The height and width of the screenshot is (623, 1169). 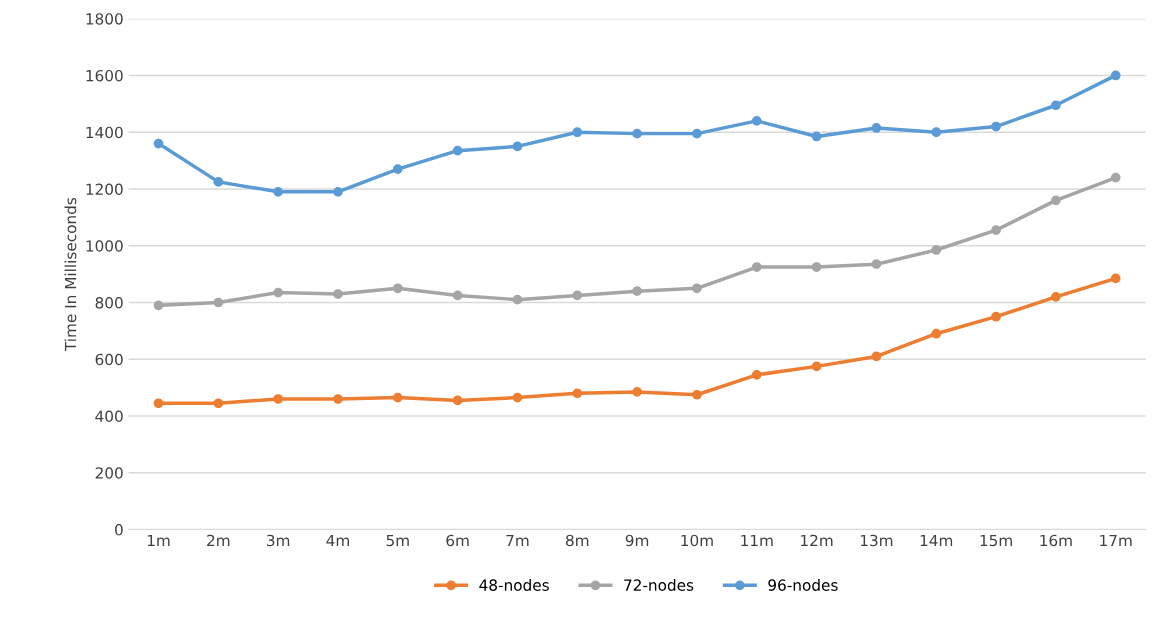 I want to click on x-tick-label: 17m, so click(x=1116, y=540).